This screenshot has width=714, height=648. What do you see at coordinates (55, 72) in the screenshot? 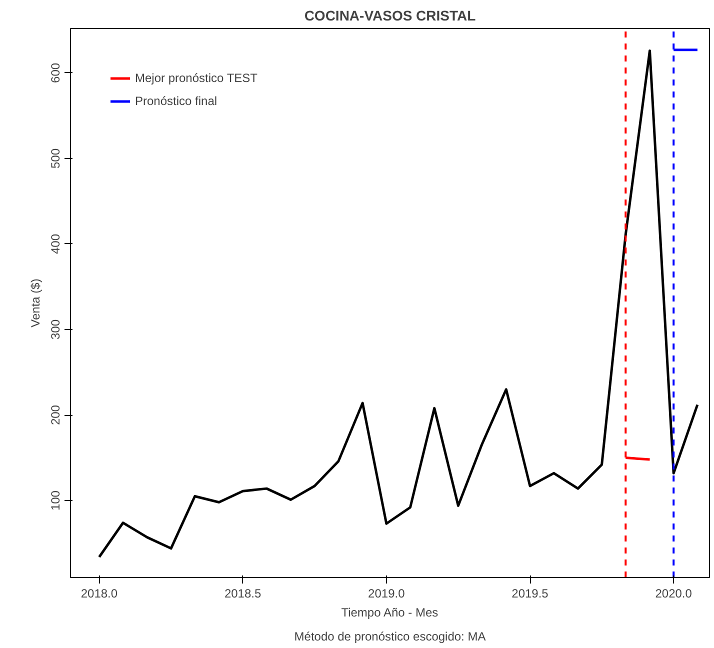
I see `y-tick-label: 600` at bounding box center [55, 72].